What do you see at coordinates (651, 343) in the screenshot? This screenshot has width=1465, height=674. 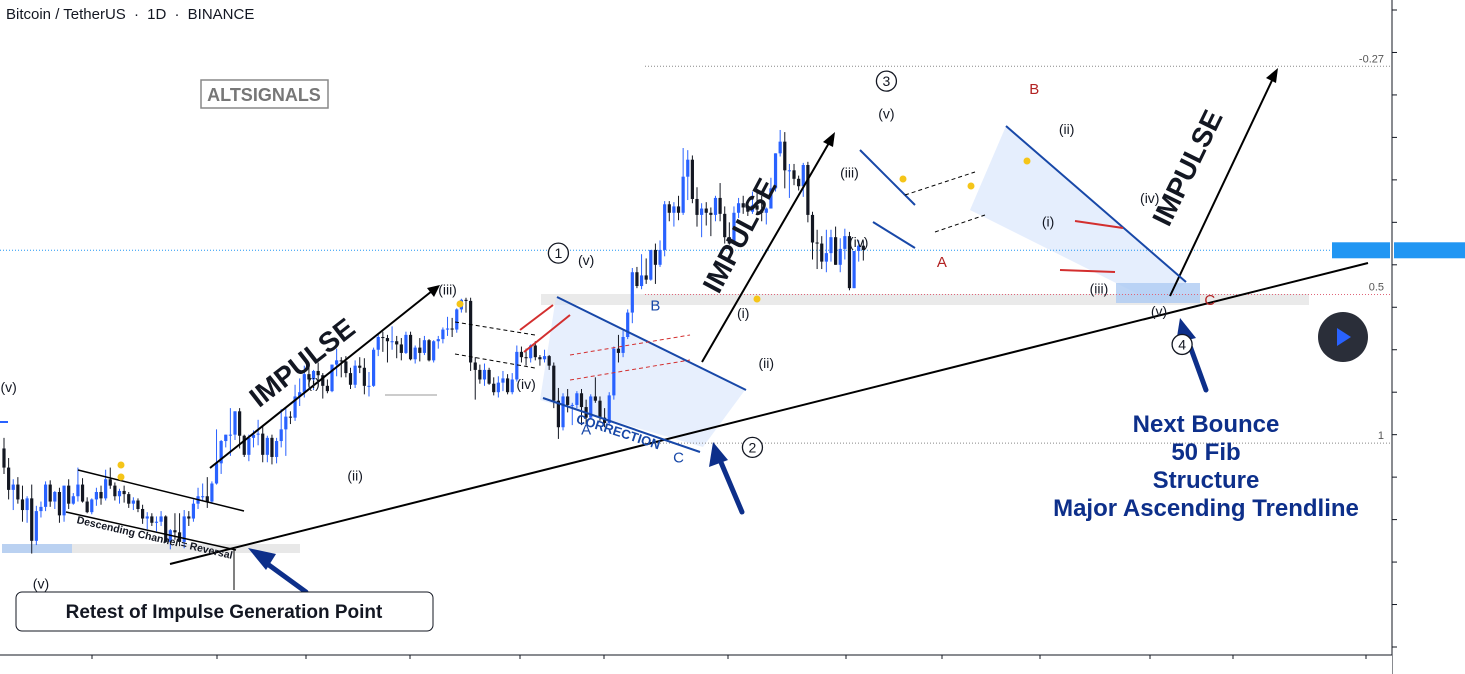 I see `correction-channel-upper` at bounding box center [651, 343].